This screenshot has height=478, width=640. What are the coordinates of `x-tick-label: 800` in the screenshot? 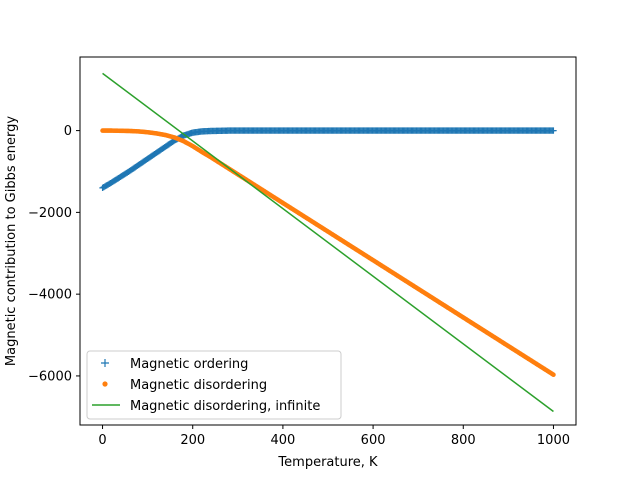 It's located at (463, 440).